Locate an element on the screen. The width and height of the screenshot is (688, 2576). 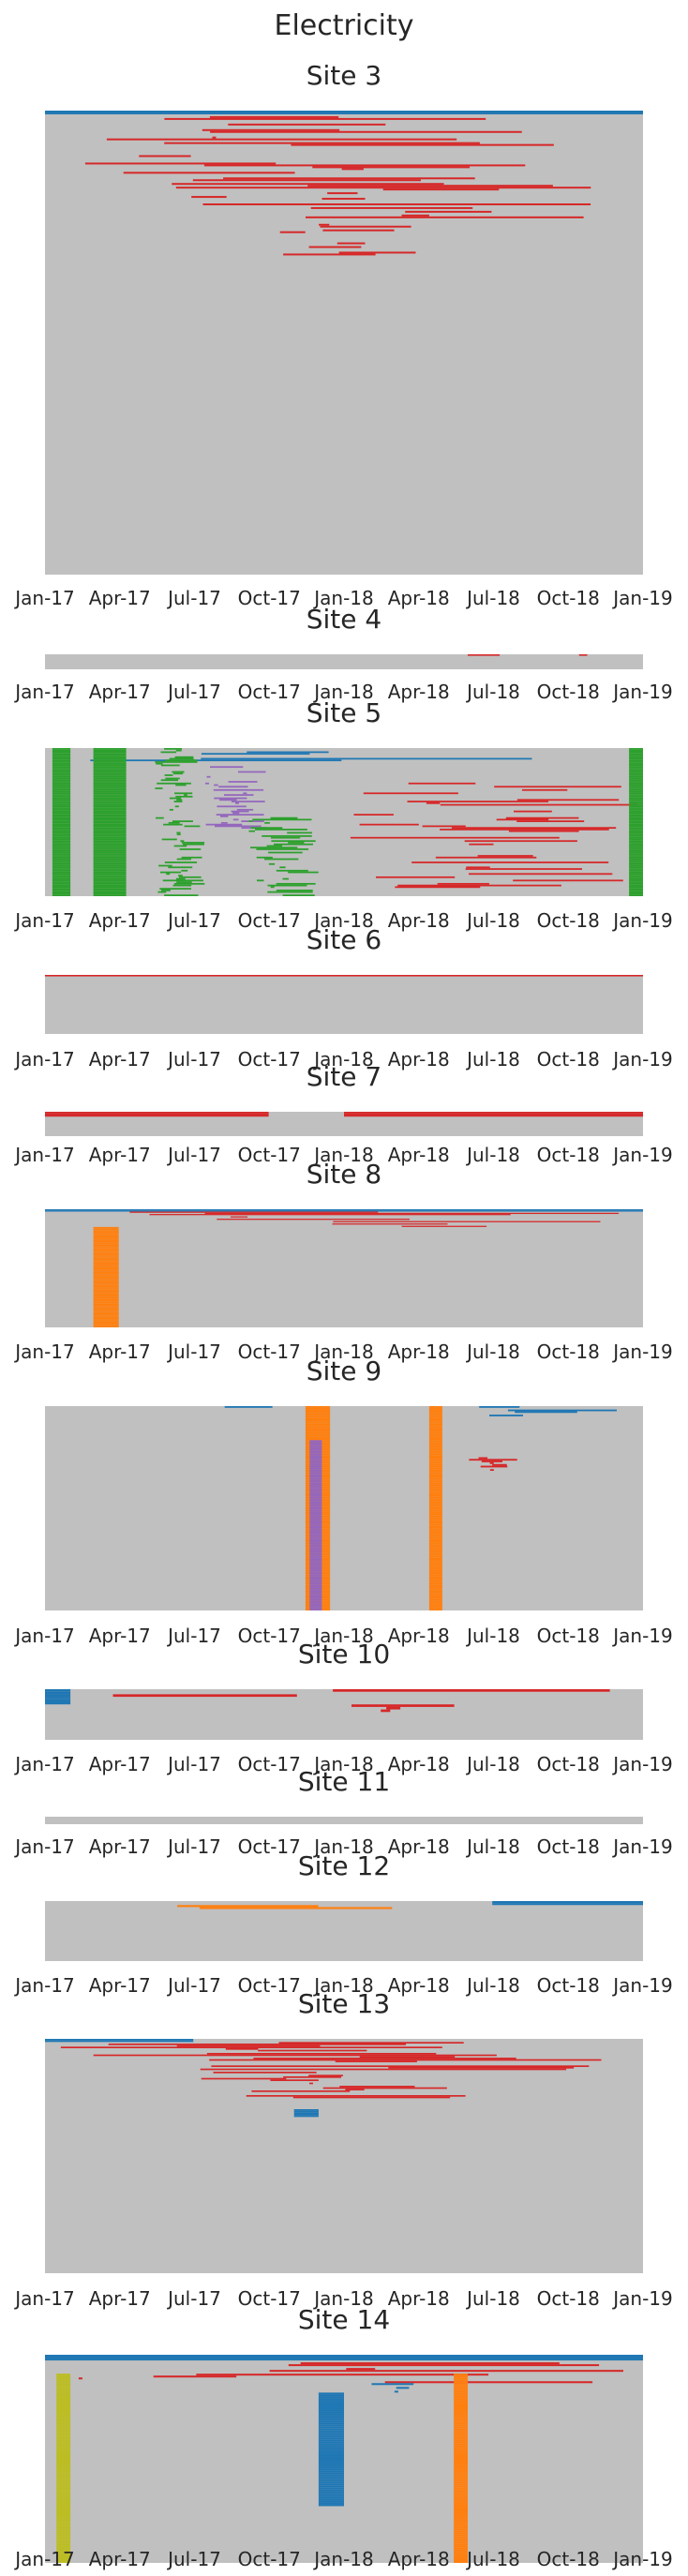
x-tick-label: Jan-19 is located at coordinates (643, 1155).